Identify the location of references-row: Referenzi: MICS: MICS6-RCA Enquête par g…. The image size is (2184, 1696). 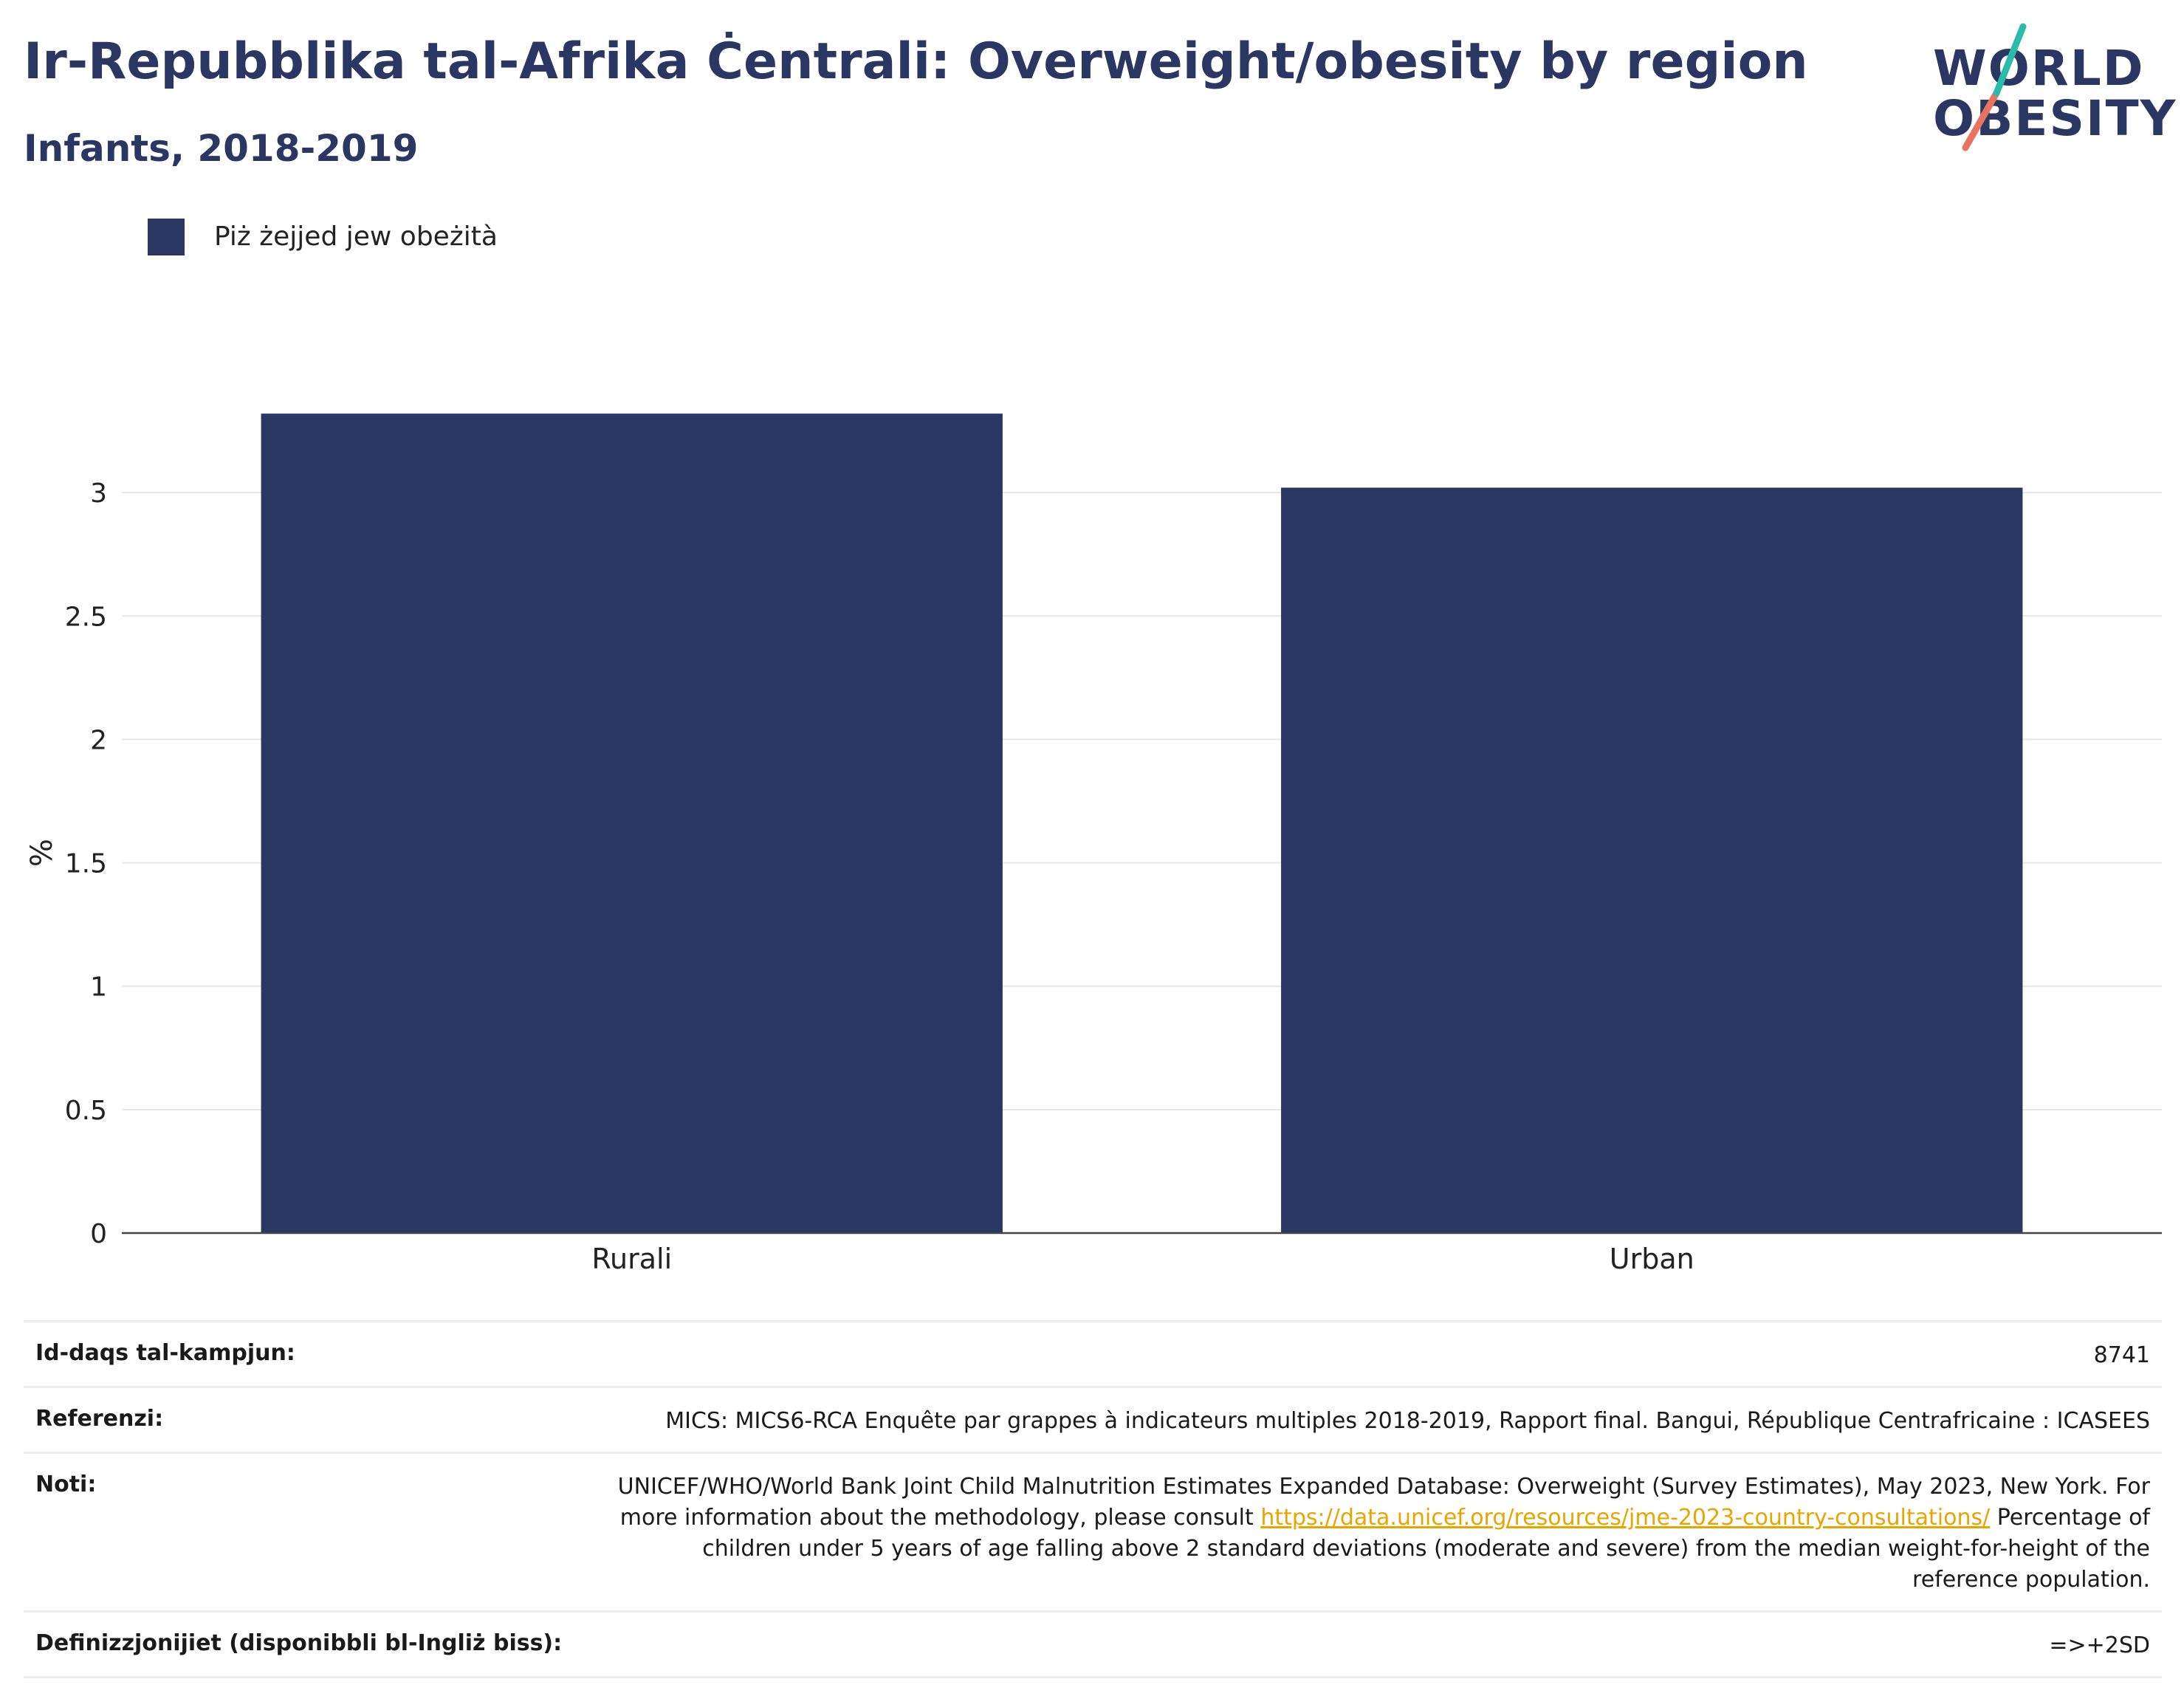
(1093, 1419).